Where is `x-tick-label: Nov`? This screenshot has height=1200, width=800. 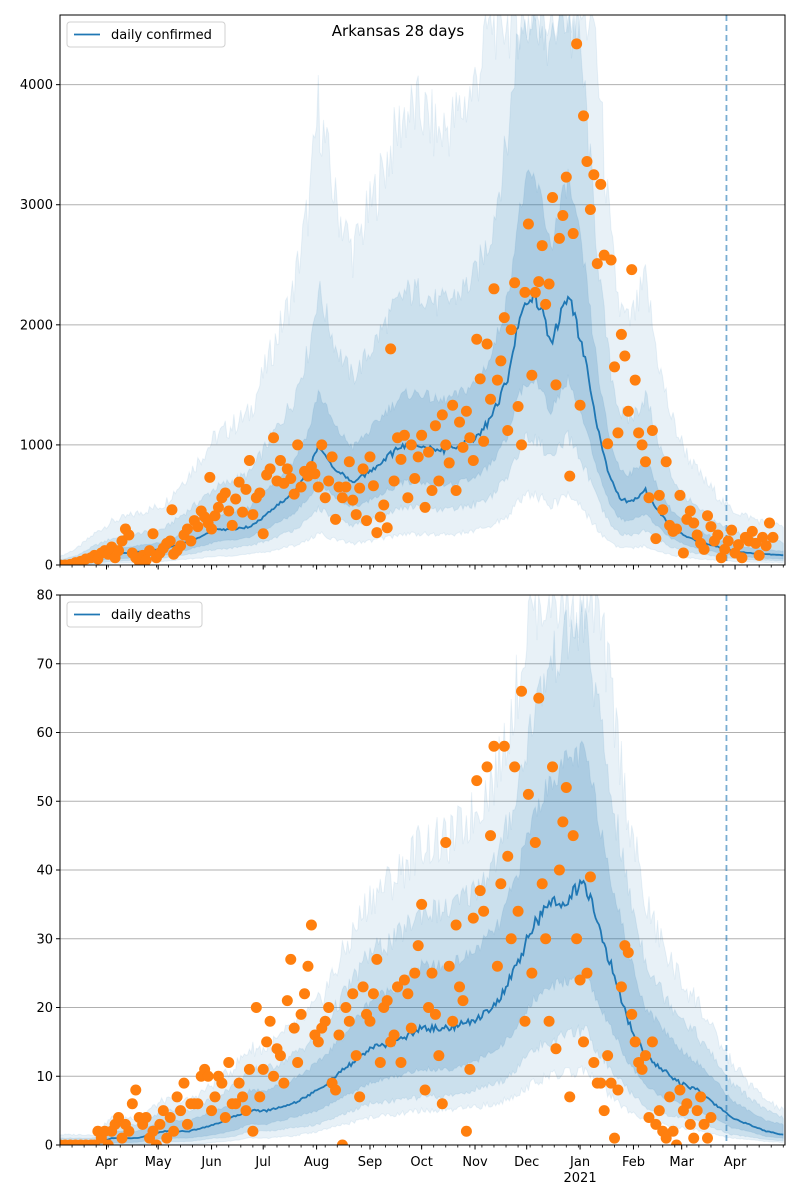 x-tick-label: Nov is located at coordinates (475, 1162).